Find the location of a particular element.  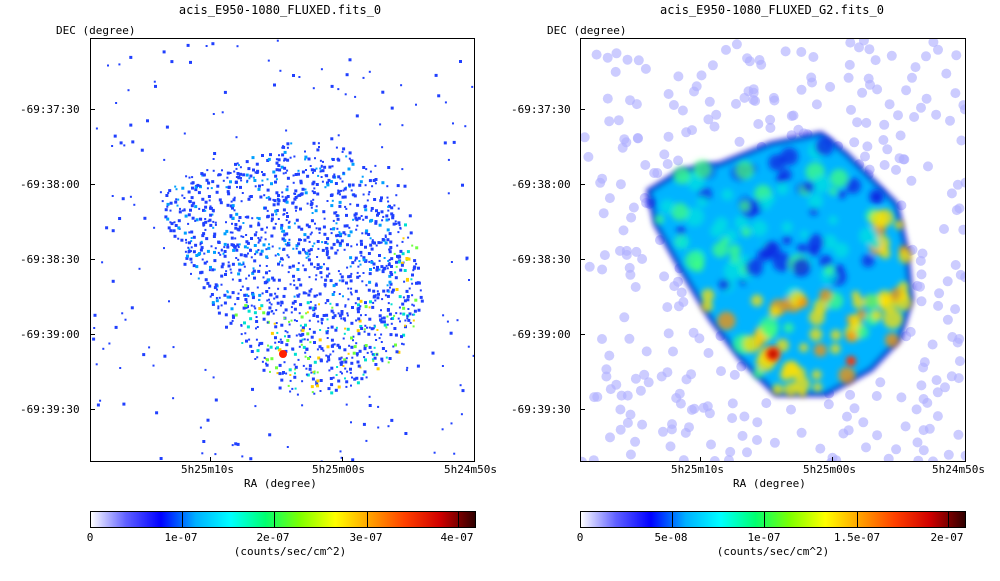

right-colorbar-tick: 2e-07 is located at coordinates (947, 537).